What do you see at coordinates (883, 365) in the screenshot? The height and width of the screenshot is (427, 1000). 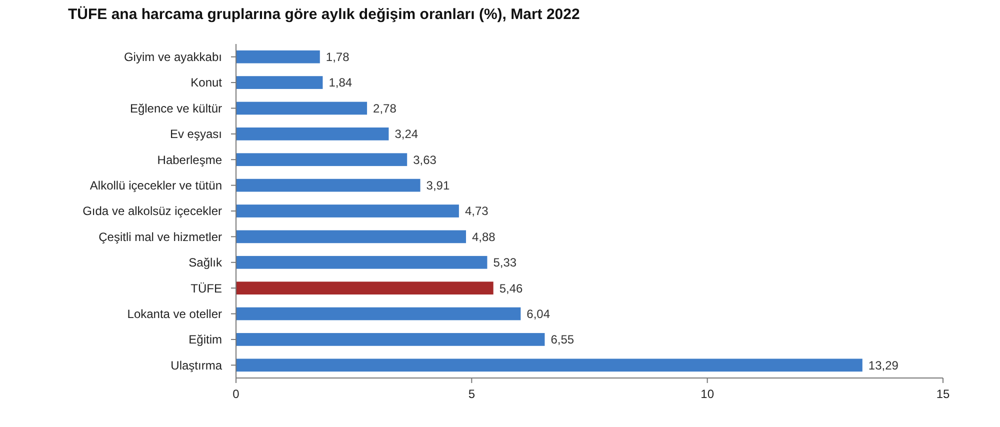 I see `data-label: 13,29` at bounding box center [883, 365].